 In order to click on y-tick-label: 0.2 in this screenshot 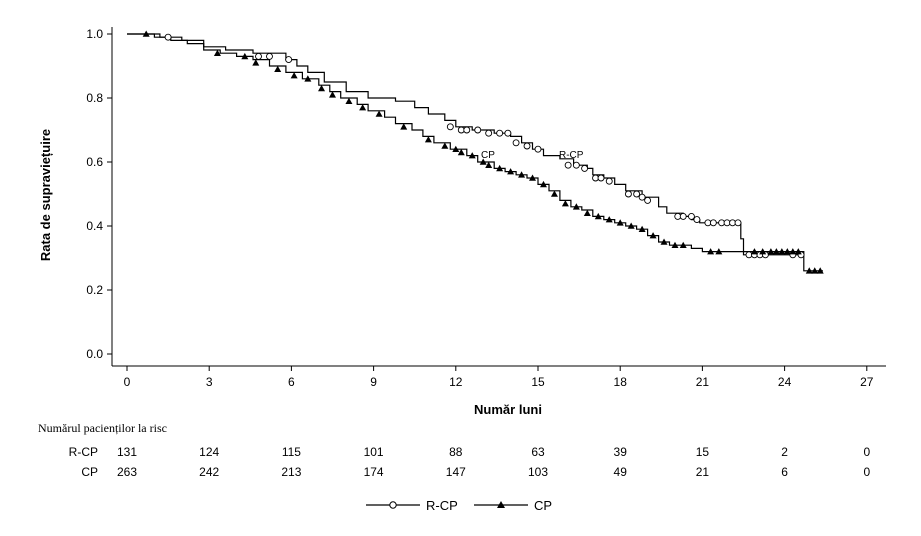, I will do `click(94, 290)`.